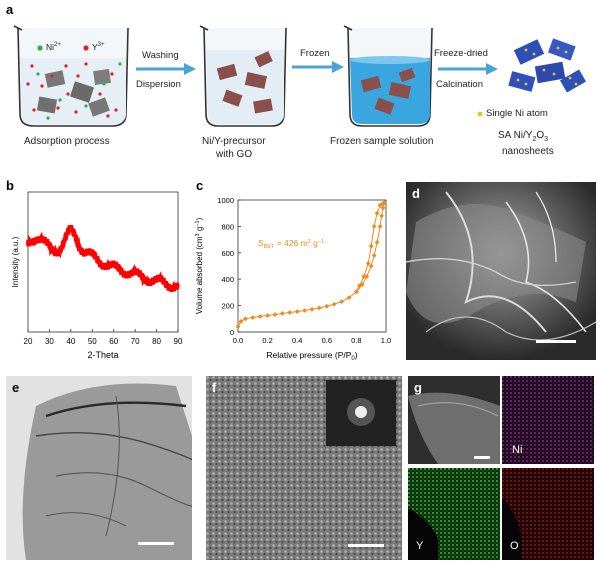 The height and width of the screenshot is (564, 600). What do you see at coordinates (200, 185) in the screenshot?
I see `panel-c-label: c` at bounding box center [200, 185].